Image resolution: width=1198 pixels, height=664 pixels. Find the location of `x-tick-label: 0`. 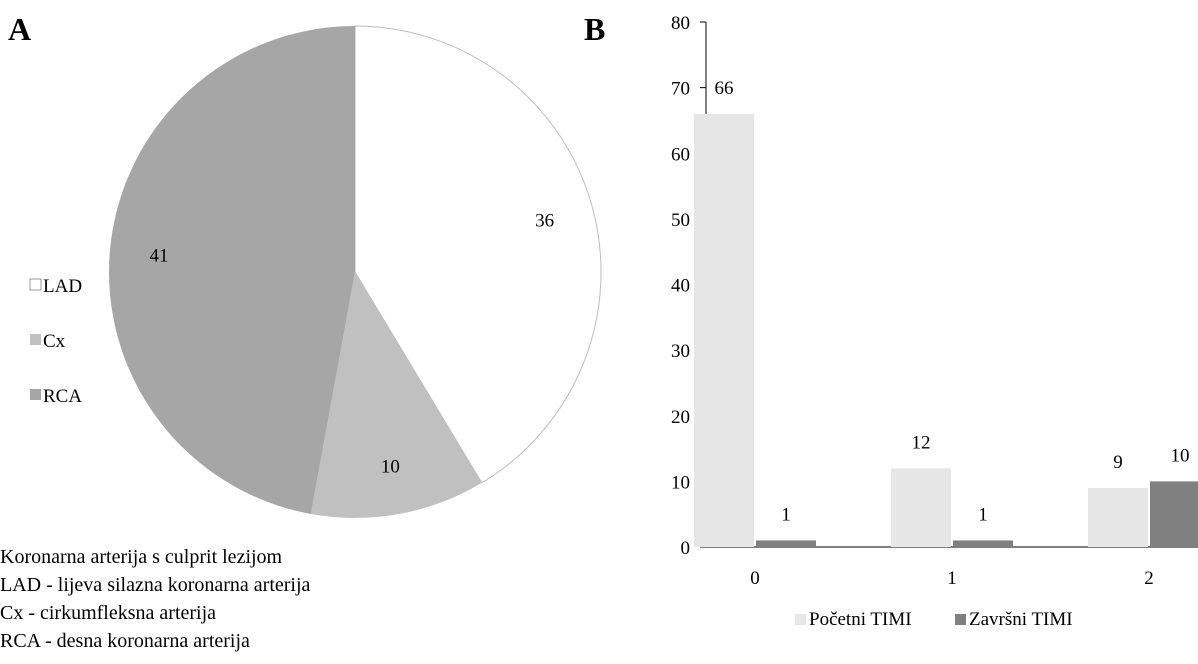

x-tick-label: 0 is located at coordinates (755, 578).